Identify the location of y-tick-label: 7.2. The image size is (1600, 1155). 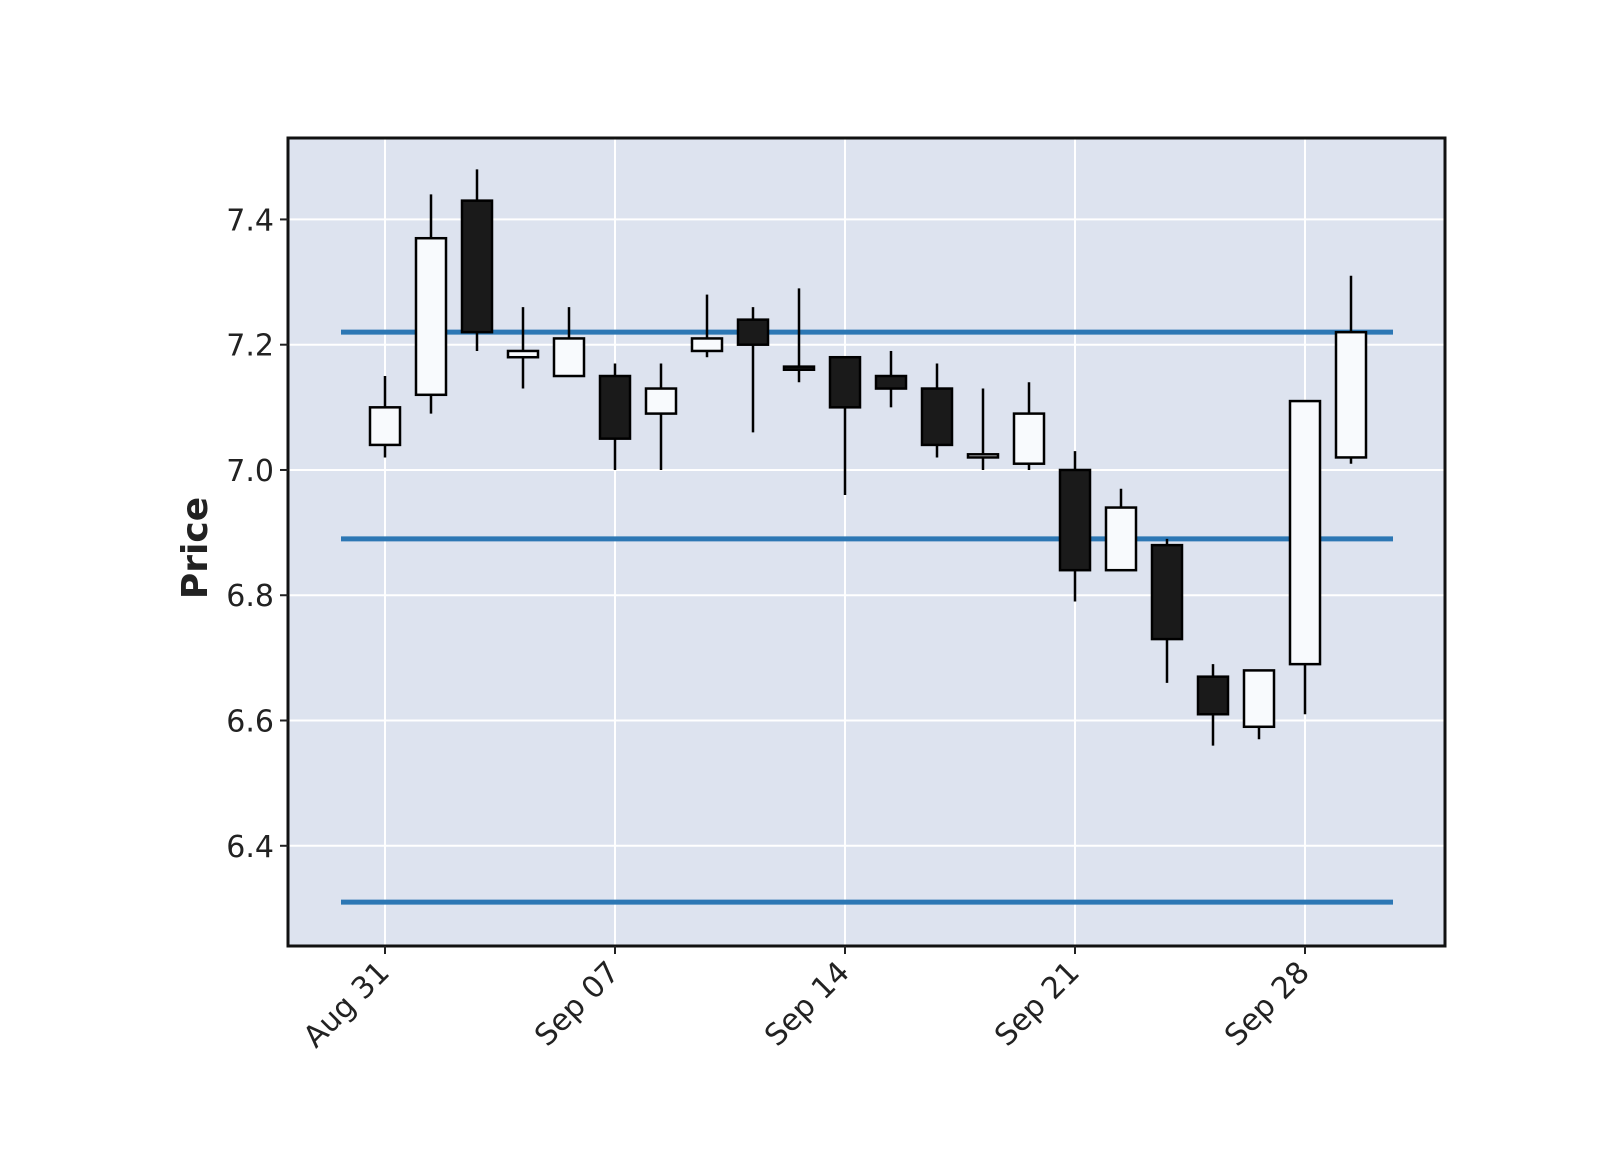
(250, 346).